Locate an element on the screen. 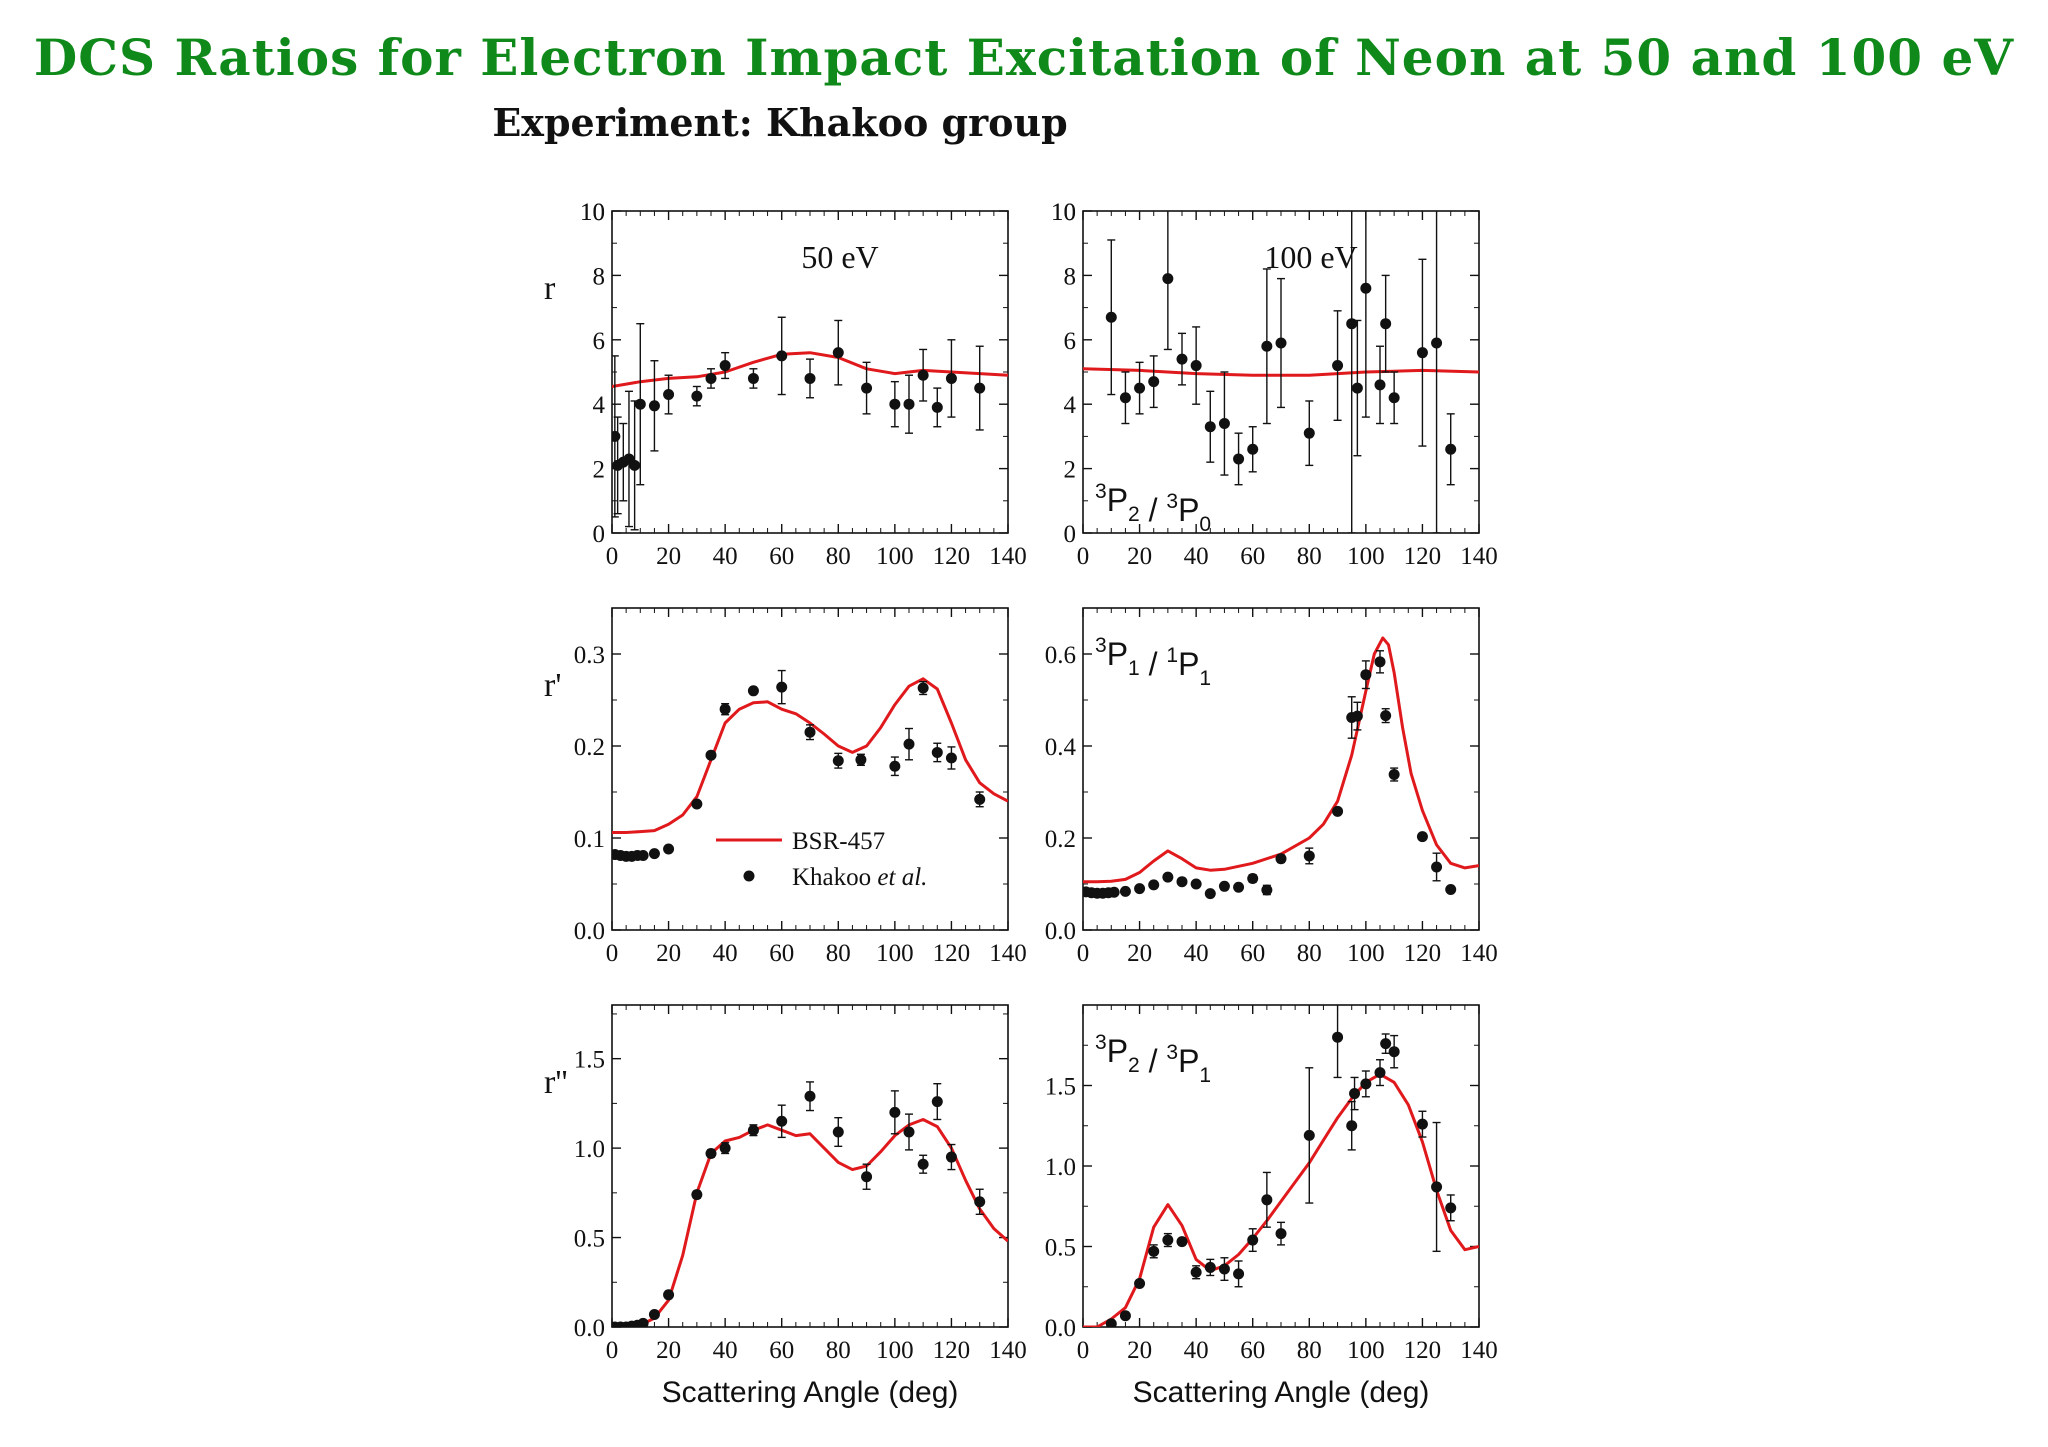 This screenshot has height=1447, width=2048. transition-label: 3P2 / 3P0 is located at coordinates (1153, 508).